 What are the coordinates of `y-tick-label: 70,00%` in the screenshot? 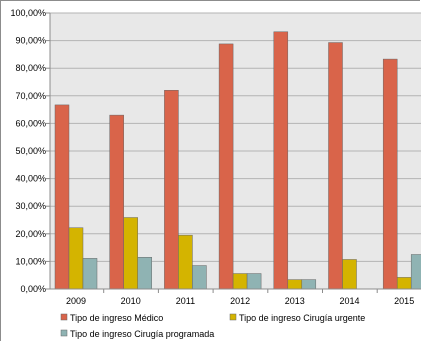 It's located at (30, 96).